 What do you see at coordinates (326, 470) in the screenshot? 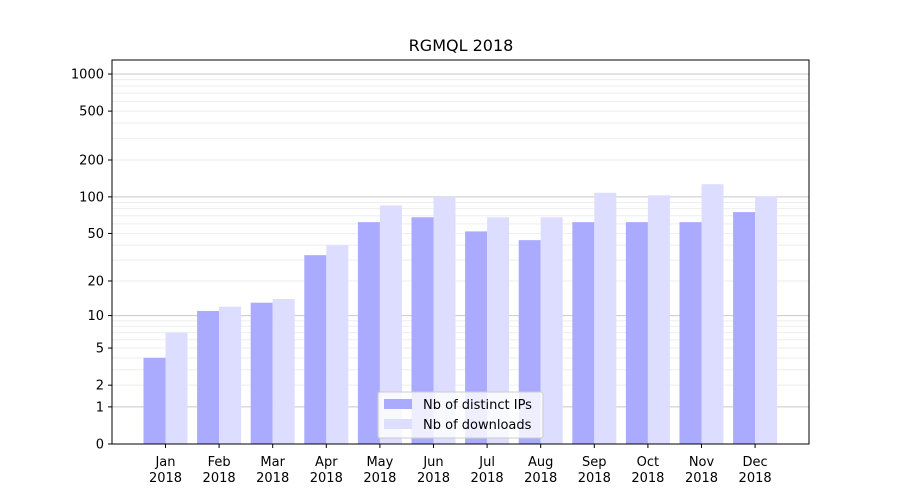
I see `x-tick-label: Apr 2018` at bounding box center [326, 470].